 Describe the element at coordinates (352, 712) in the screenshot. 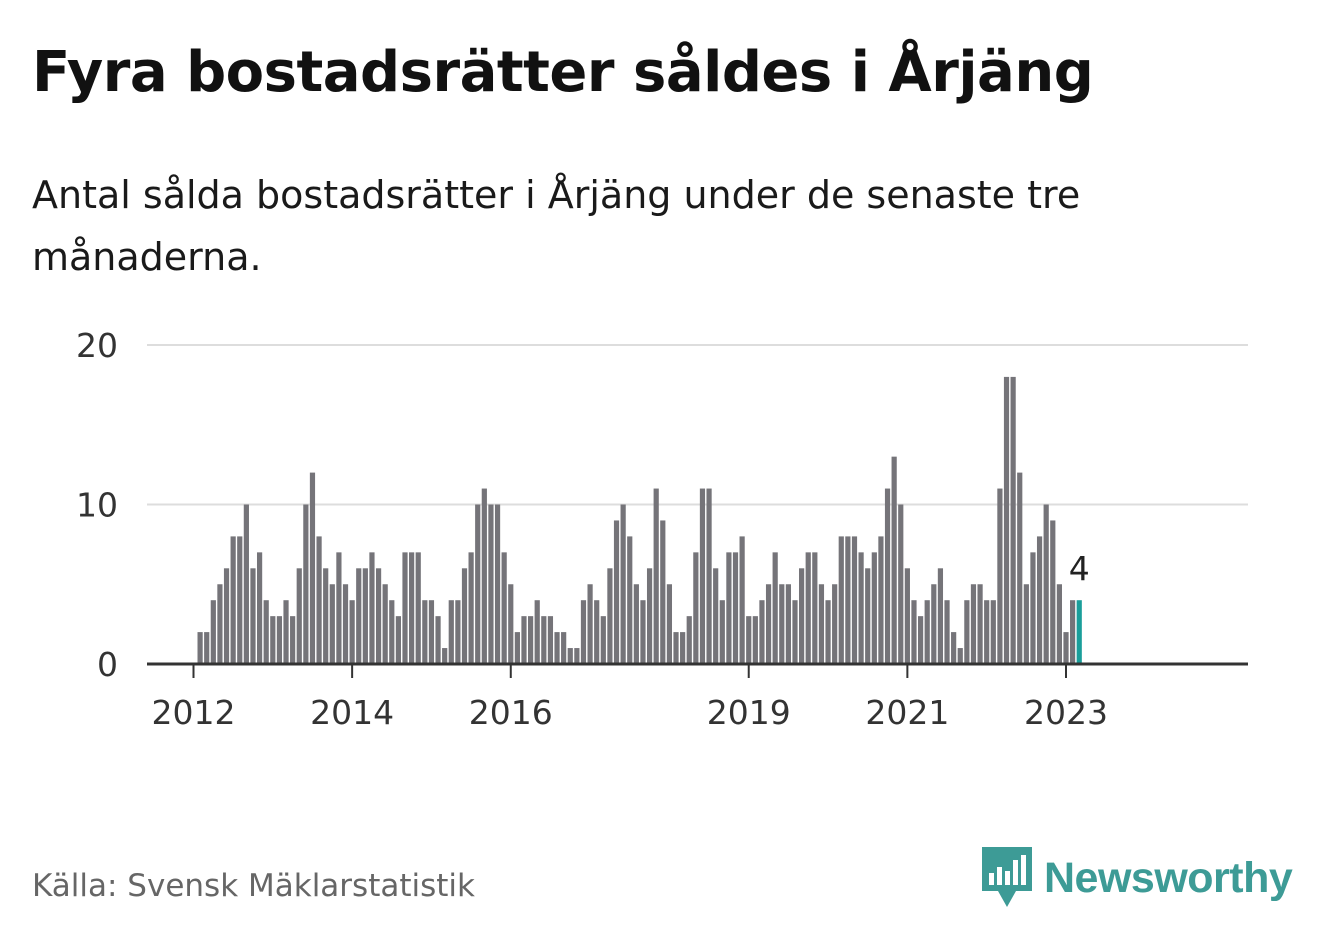

I see `x-tick-label: 2014` at that location.